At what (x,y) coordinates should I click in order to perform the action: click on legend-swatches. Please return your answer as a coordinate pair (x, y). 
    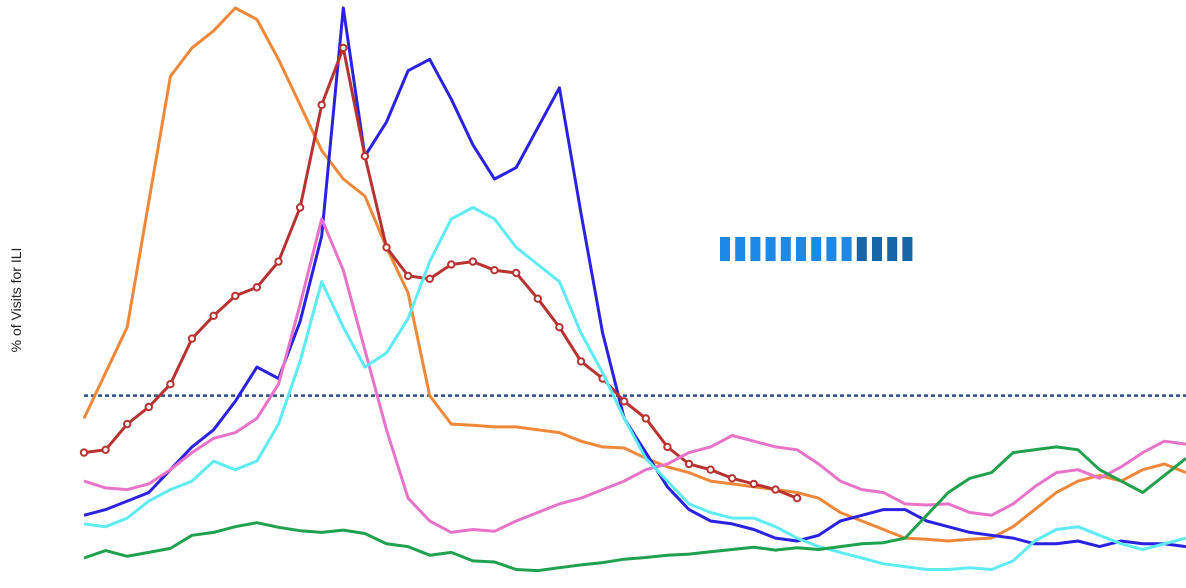
    Looking at the image, I should click on (816, 249).